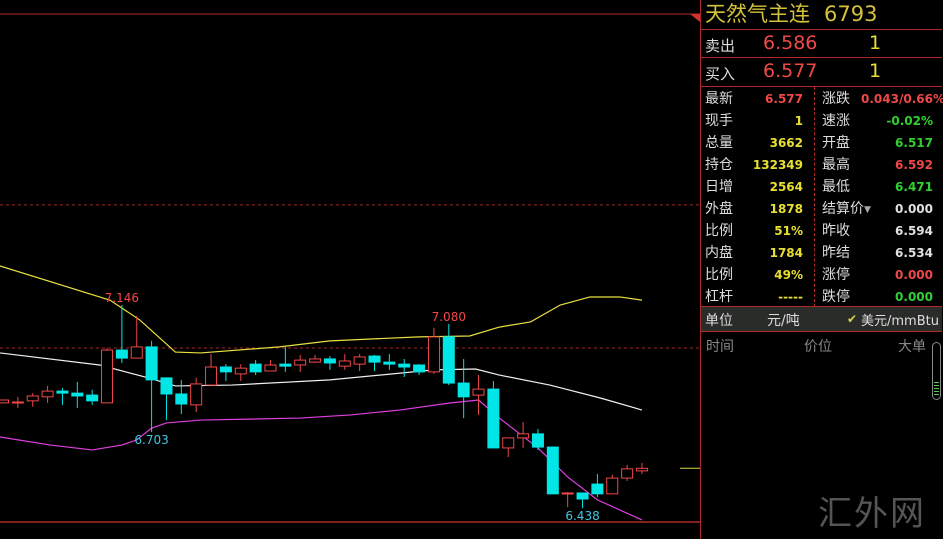  What do you see at coordinates (900, 321) in the screenshot?
I see `unit-option-usd-mmbtu: 美元/mmBtu` at bounding box center [900, 321].